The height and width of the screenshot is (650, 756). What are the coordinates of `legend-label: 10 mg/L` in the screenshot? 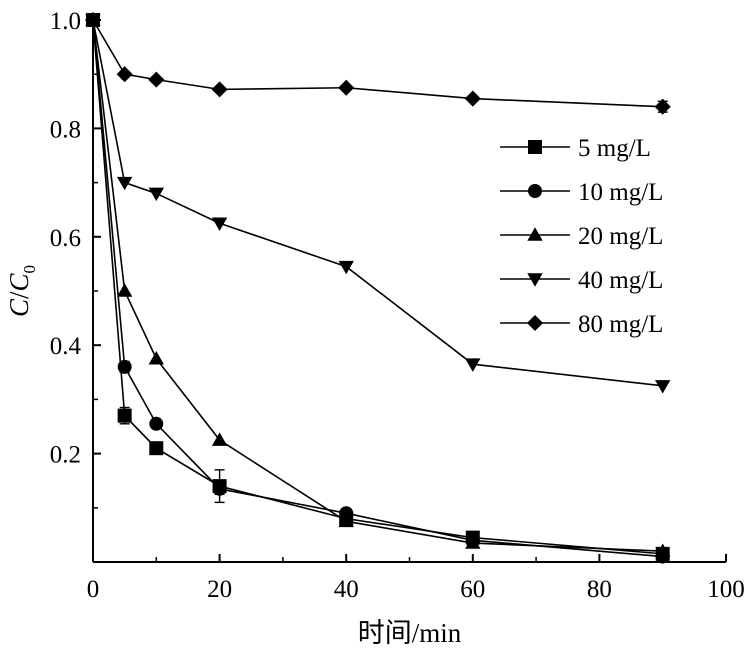 It's located at (620, 192).